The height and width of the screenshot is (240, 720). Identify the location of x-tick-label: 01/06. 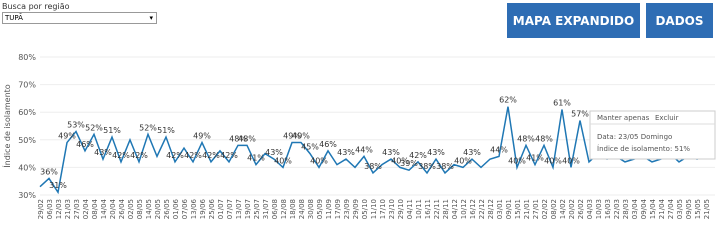
(176, 208).